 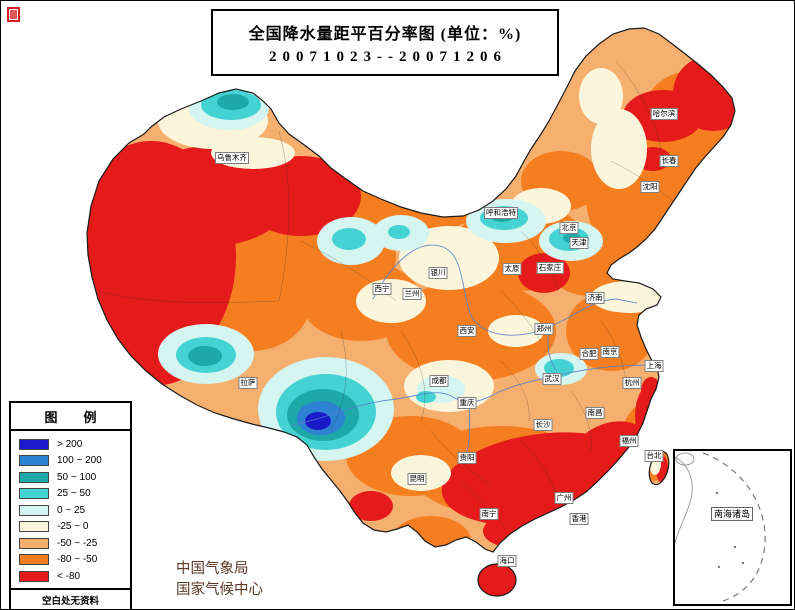 What do you see at coordinates (77, 543) in the screenshot?
I see `legend-label: -50 ~ -25` at bounding box center [77, 543].